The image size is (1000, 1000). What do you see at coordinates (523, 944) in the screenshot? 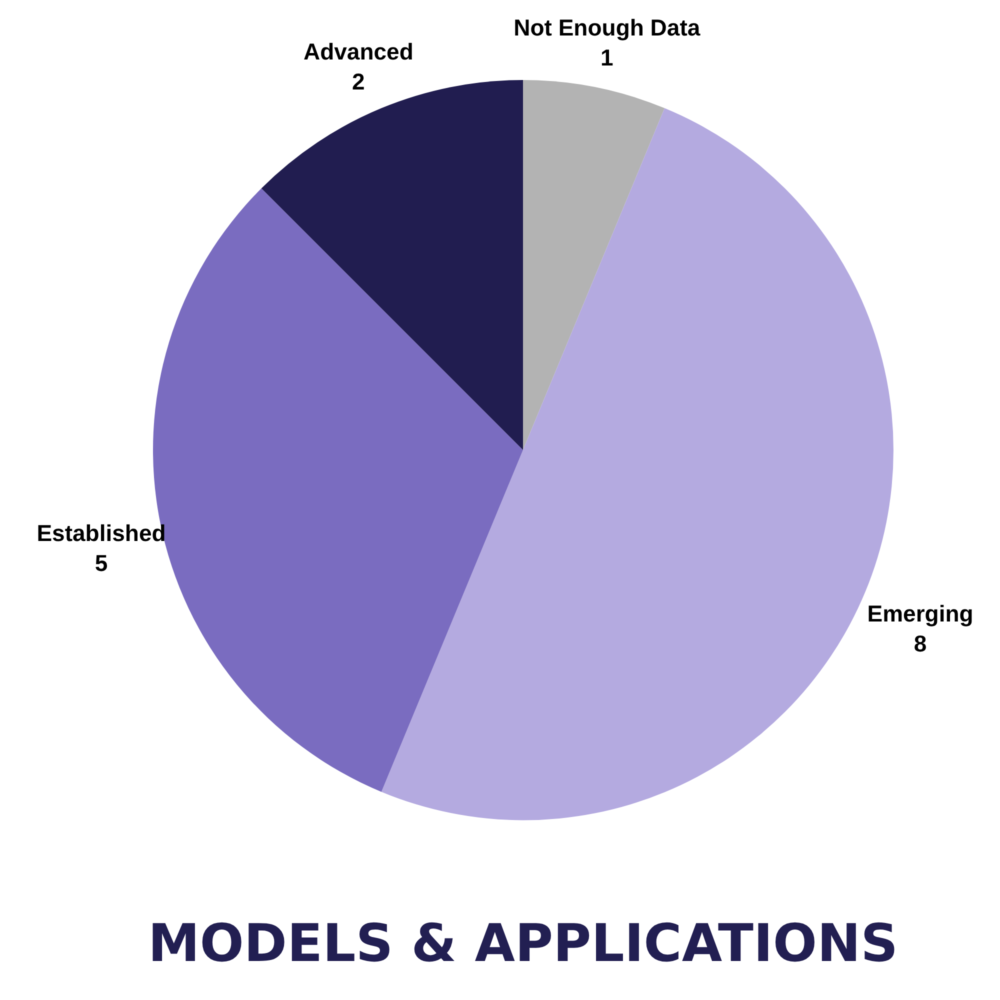
I see `text: MODELS & APPLICATIONS` at bounding box center [523, 944].